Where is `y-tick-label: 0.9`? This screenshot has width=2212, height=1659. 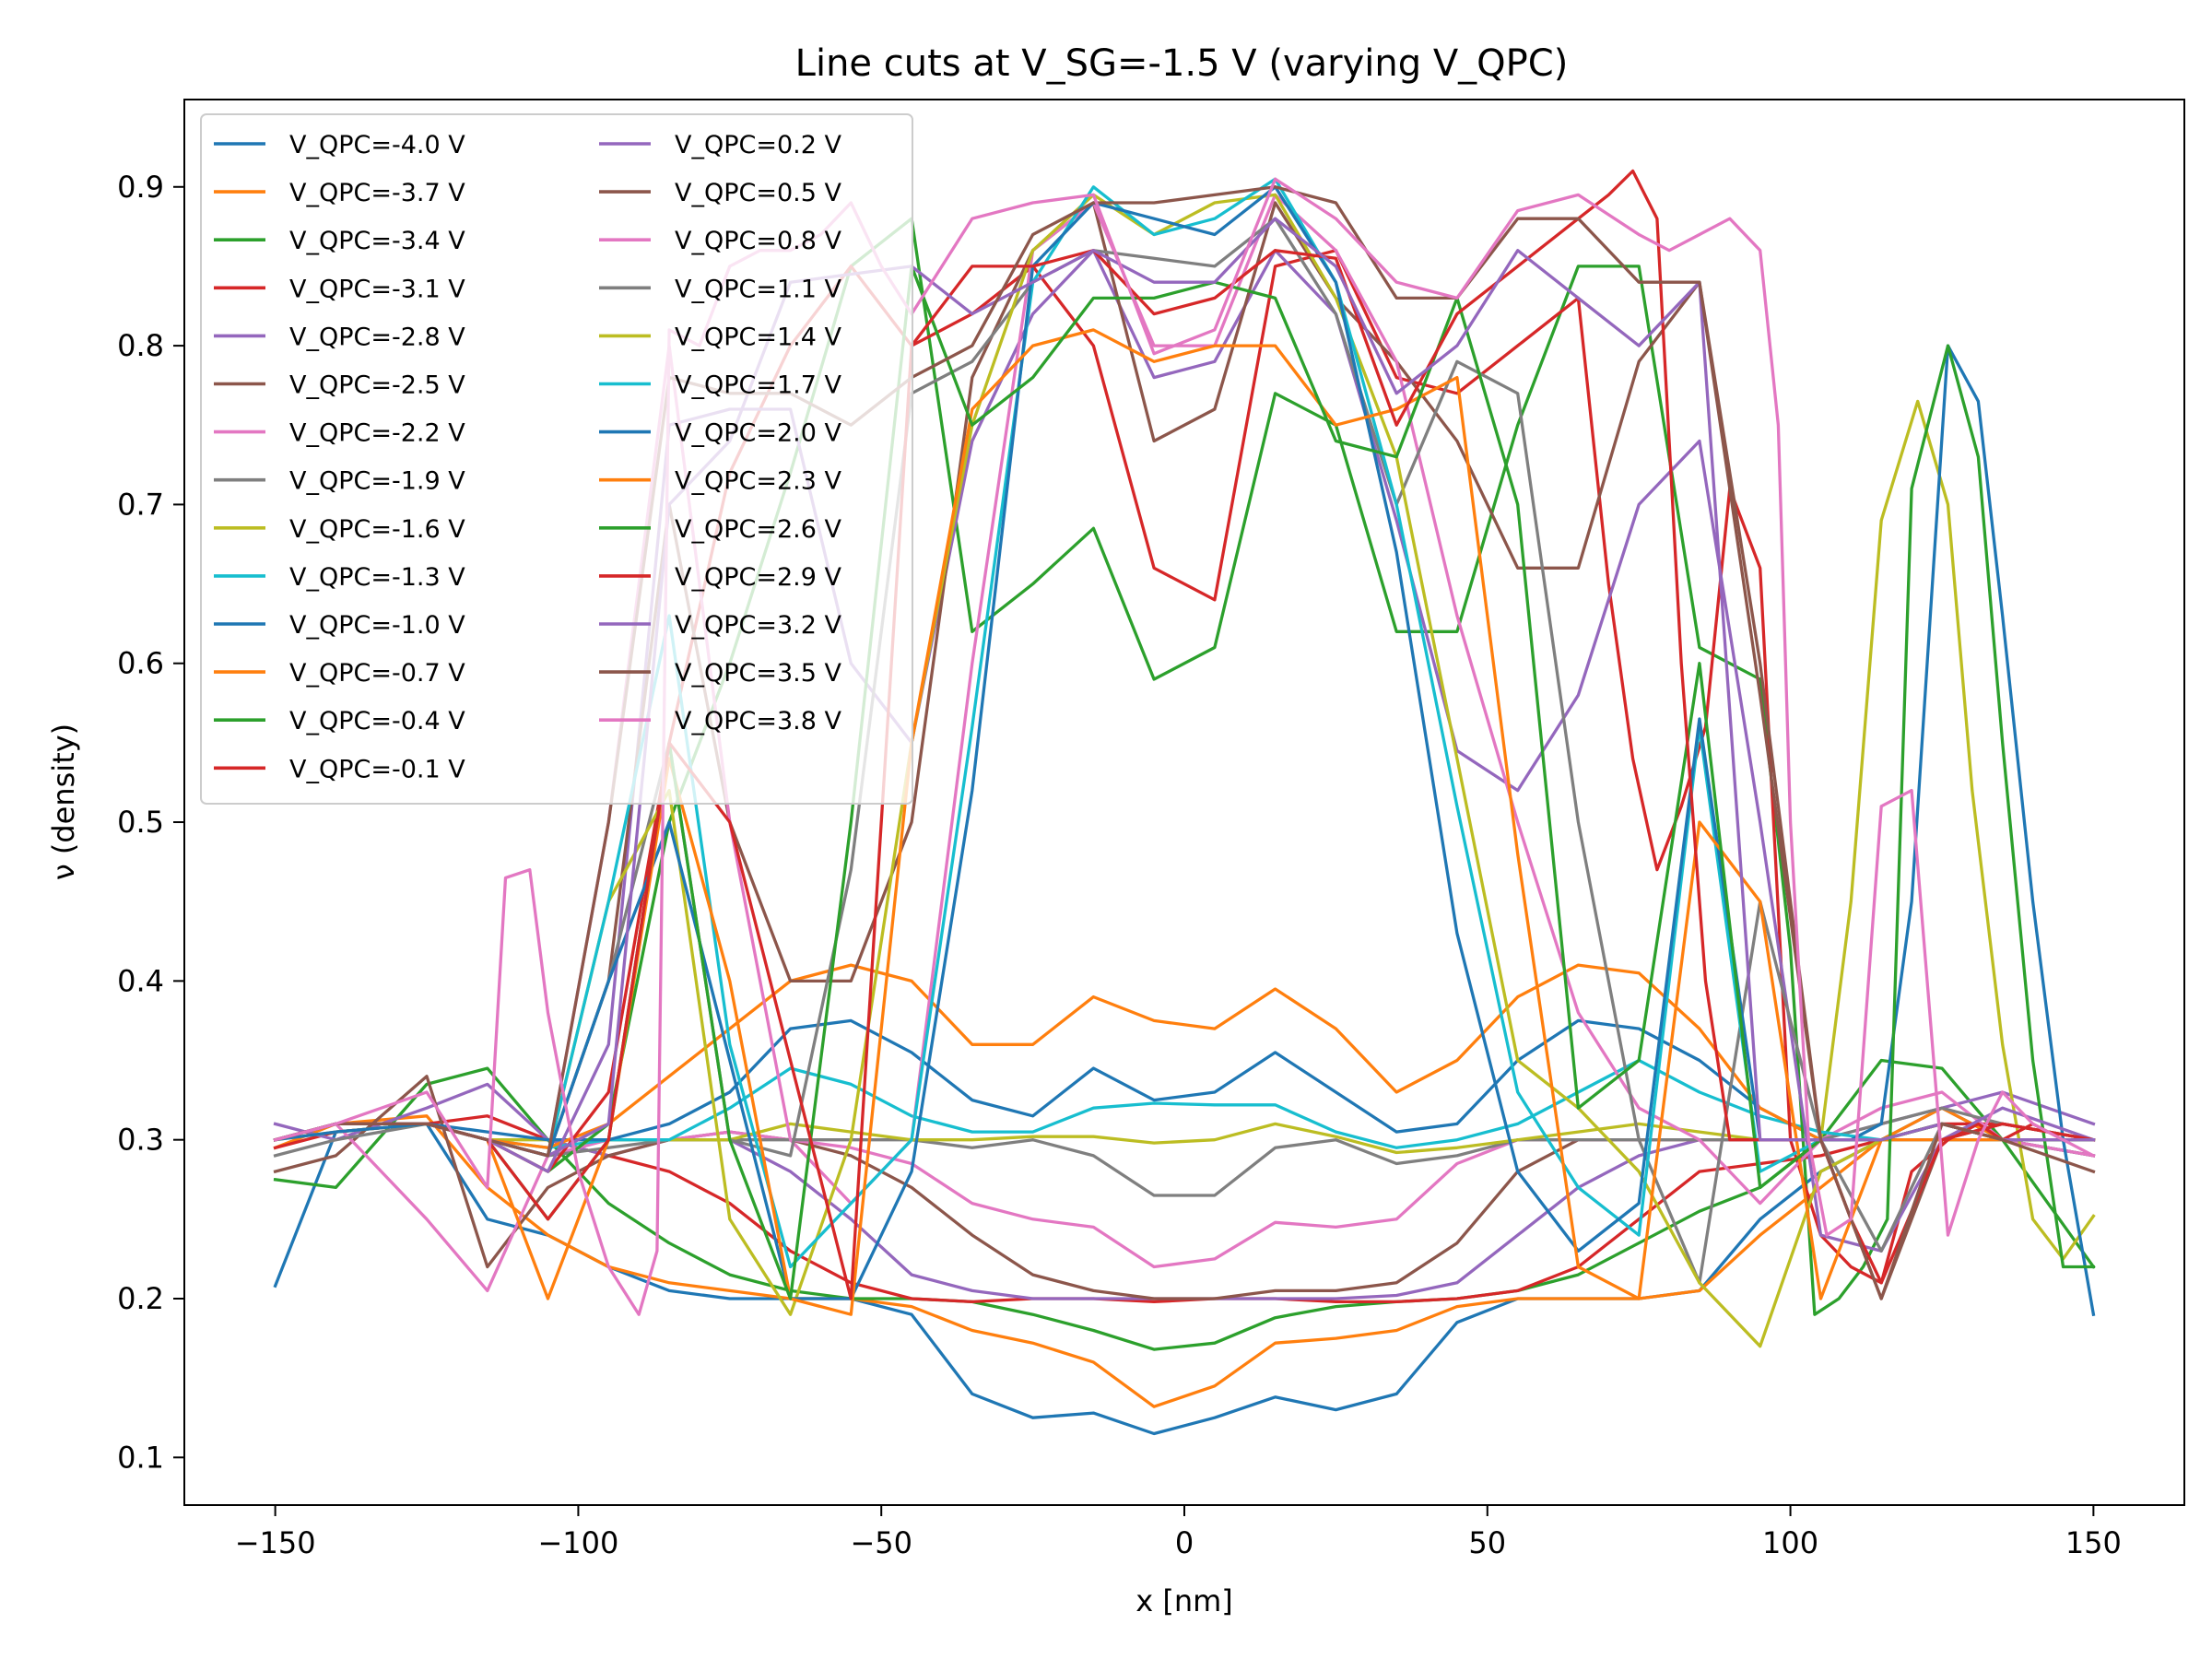
y-tick-label: 0.9 is located at coordinates (140, 187).